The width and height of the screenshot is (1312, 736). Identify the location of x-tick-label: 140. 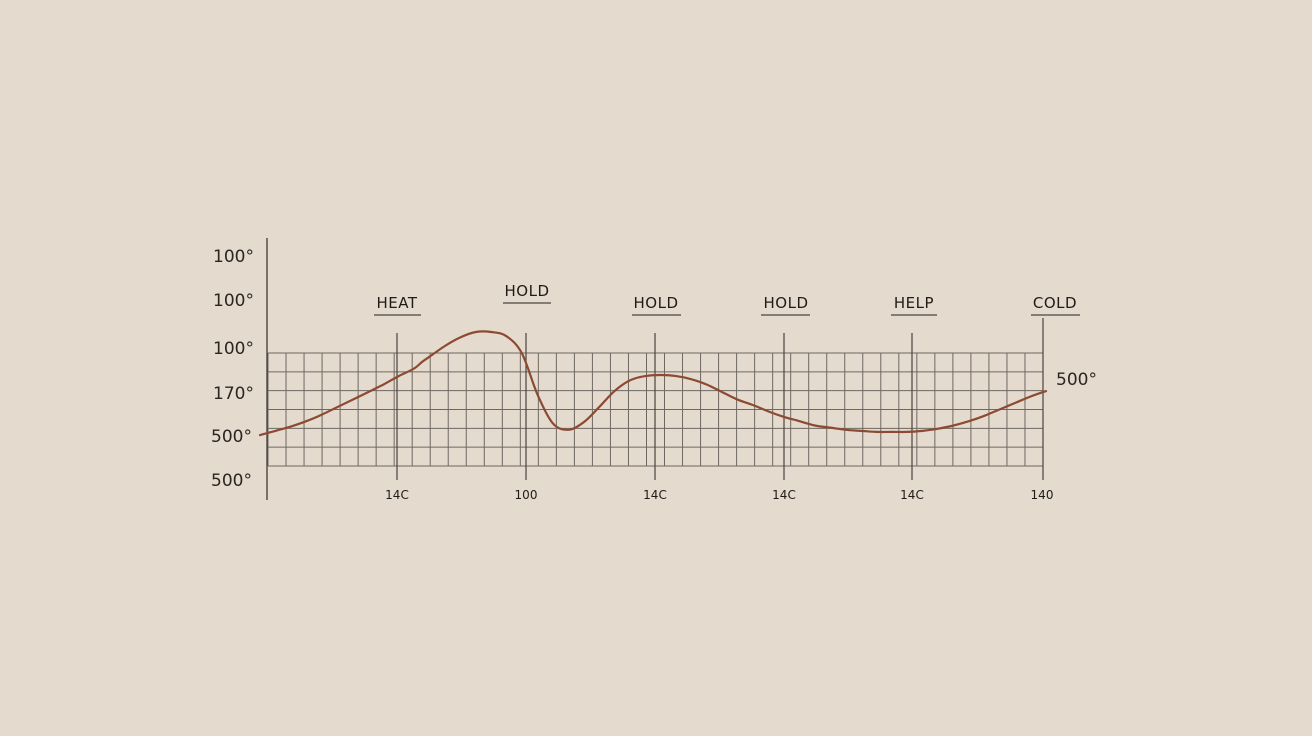
(1042, 495).